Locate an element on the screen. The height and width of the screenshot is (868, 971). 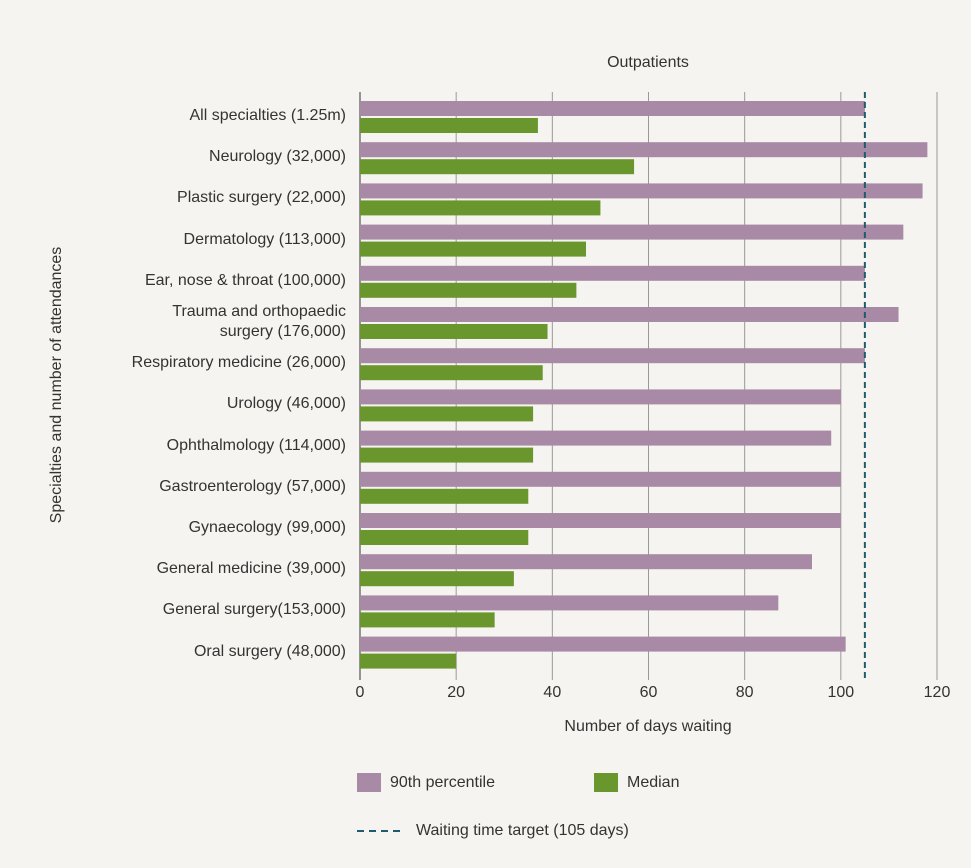
category-label: Urology (46,000) is located at coordinates (286, 404).